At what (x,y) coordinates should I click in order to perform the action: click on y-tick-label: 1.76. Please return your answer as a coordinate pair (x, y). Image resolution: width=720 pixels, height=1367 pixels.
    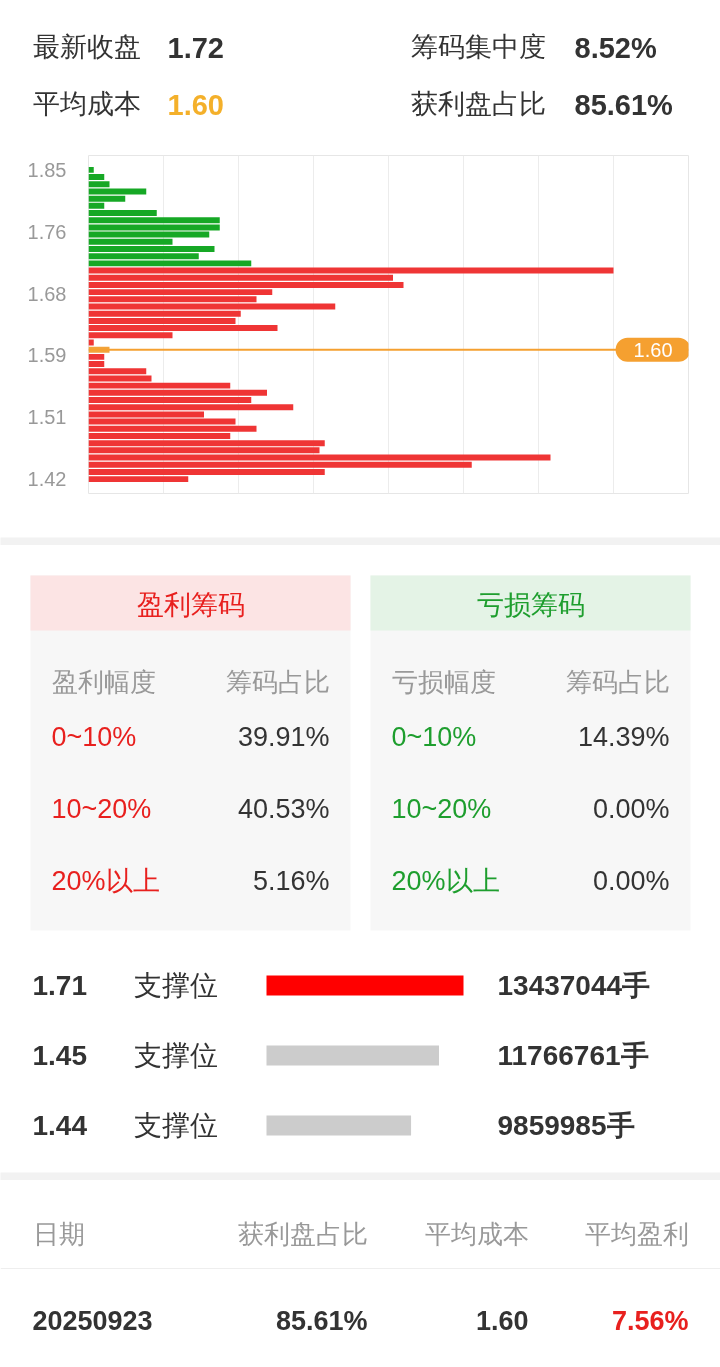
    Looking at the image, I should click on (47, 231).